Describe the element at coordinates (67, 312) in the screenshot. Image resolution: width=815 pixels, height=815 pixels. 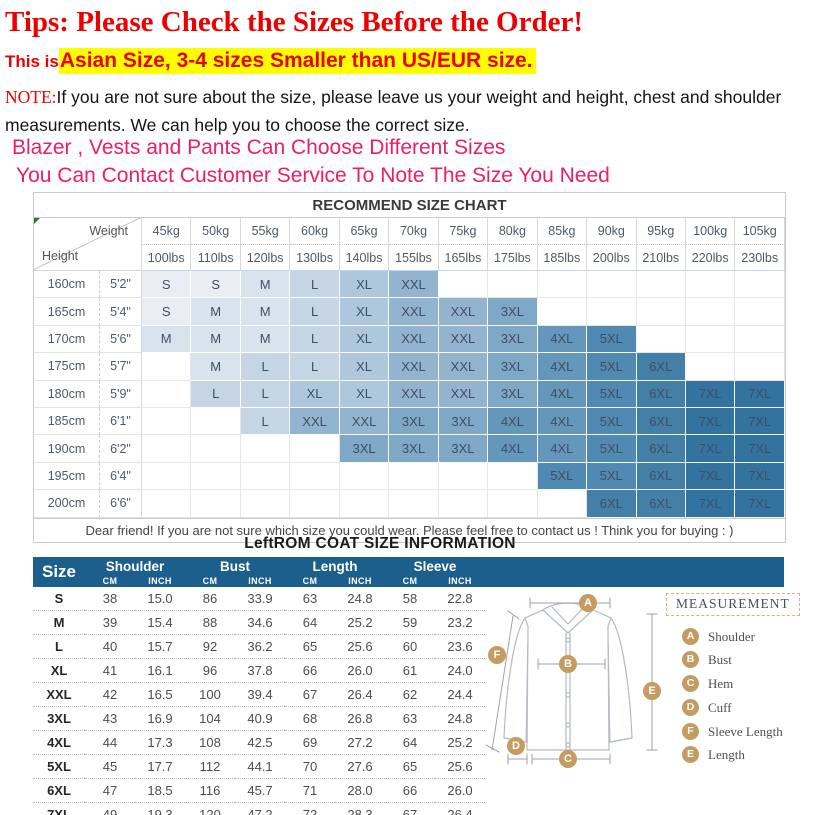
I see `height-cm-cell: 165cm` at that location.